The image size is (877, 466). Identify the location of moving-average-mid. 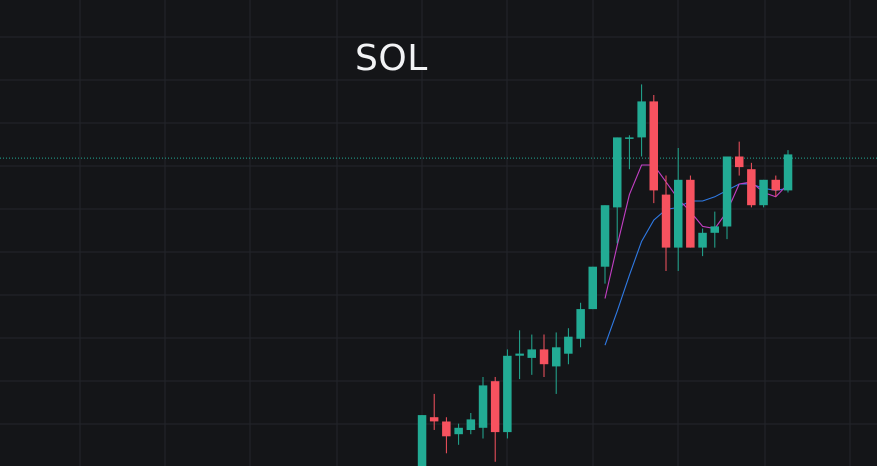
(696, 264).